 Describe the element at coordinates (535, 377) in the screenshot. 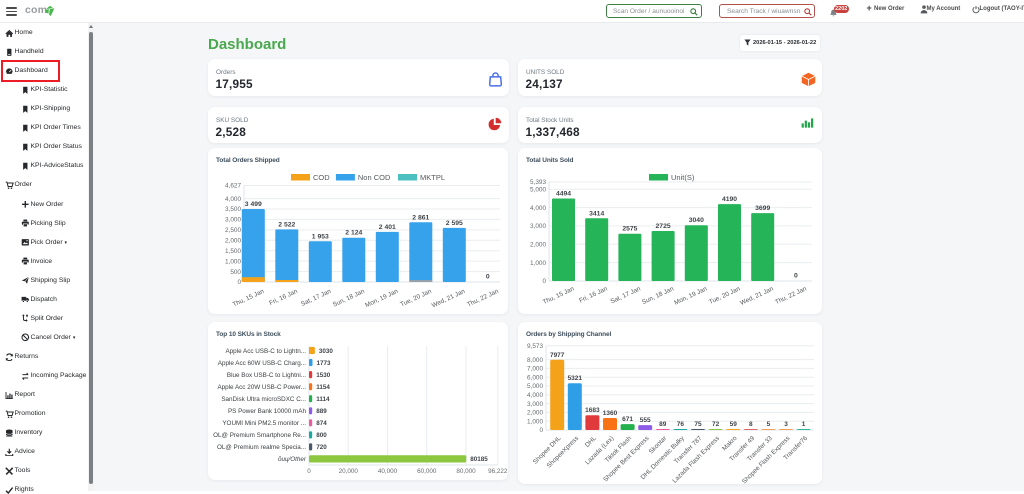

I see `svg-text: 6,000` at that location.